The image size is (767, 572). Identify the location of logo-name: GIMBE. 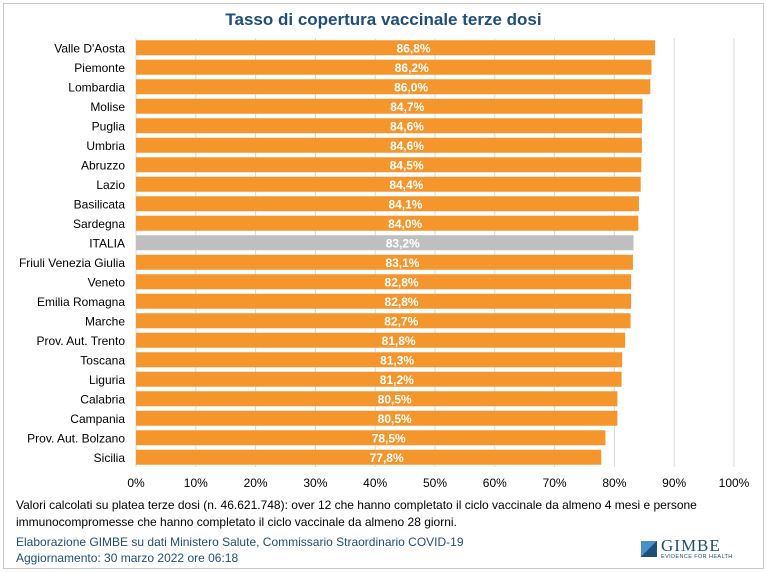
(691, 545).